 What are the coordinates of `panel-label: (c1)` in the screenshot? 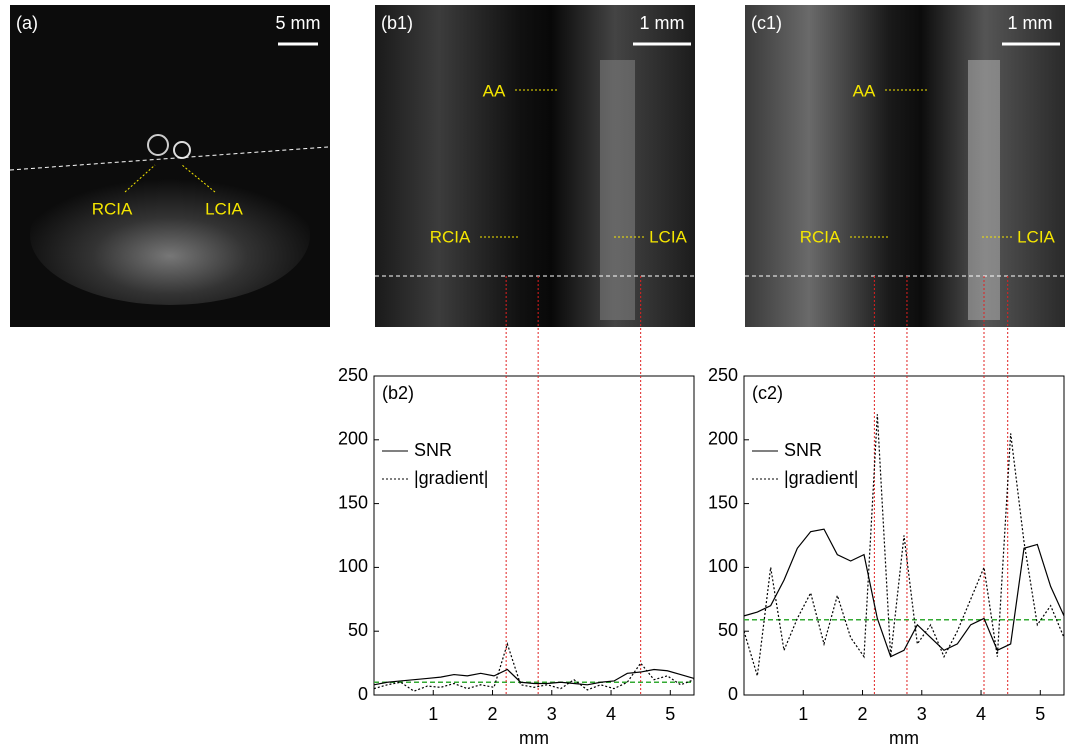 It's located at (766, 23).